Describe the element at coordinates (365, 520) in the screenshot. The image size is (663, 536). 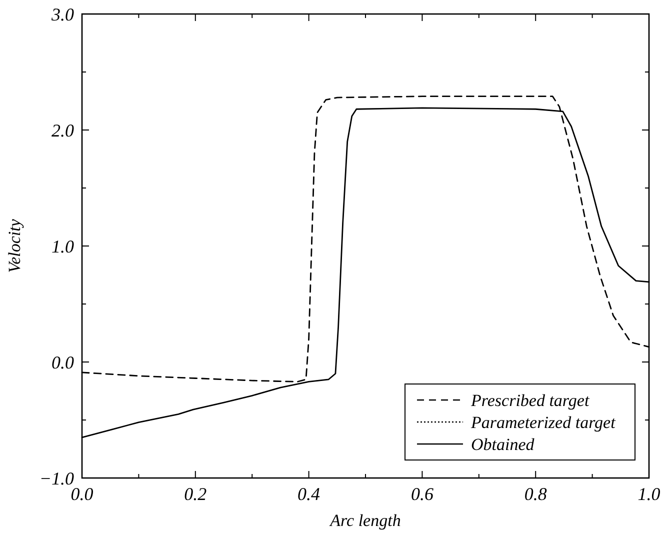
I see `x-axis-title: Arc length` at that location.